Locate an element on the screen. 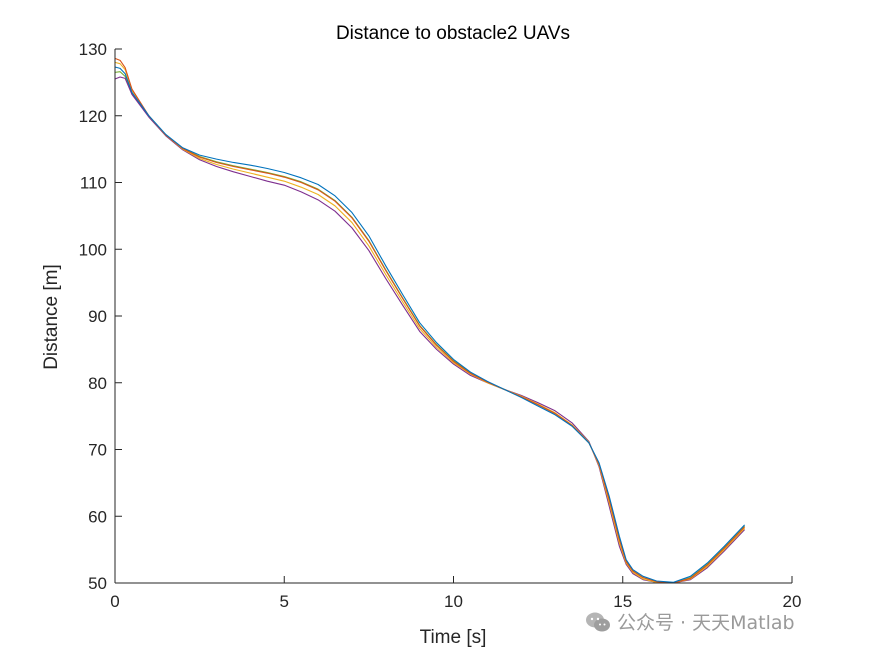 The image size is (875, 656). watermark: 公众号 · 天天Matlab is located at coordinates (690, 621).